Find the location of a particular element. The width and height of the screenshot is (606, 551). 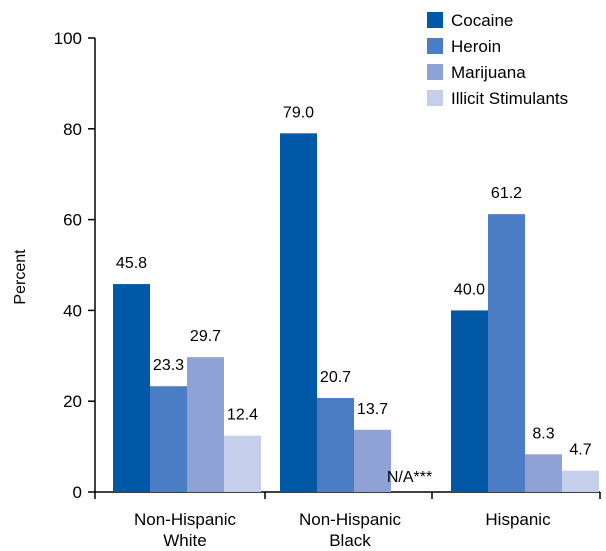

y-tick-label: 80 is located at coordinates (72, 129).